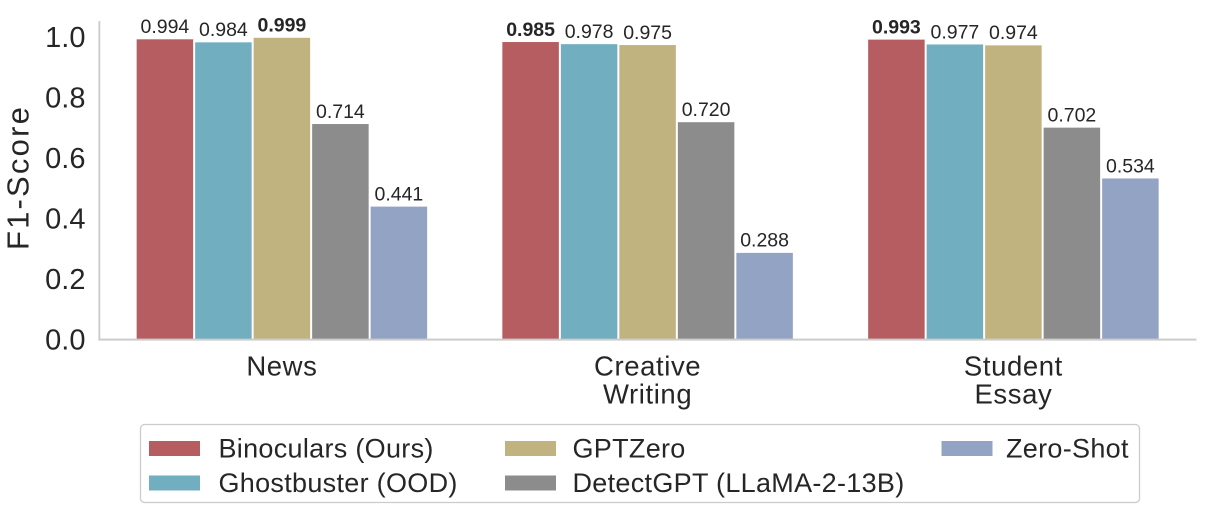  Describe the element at coordinates (706, 110) in the screenshot. I see `svg-text: 0.720` at that location.